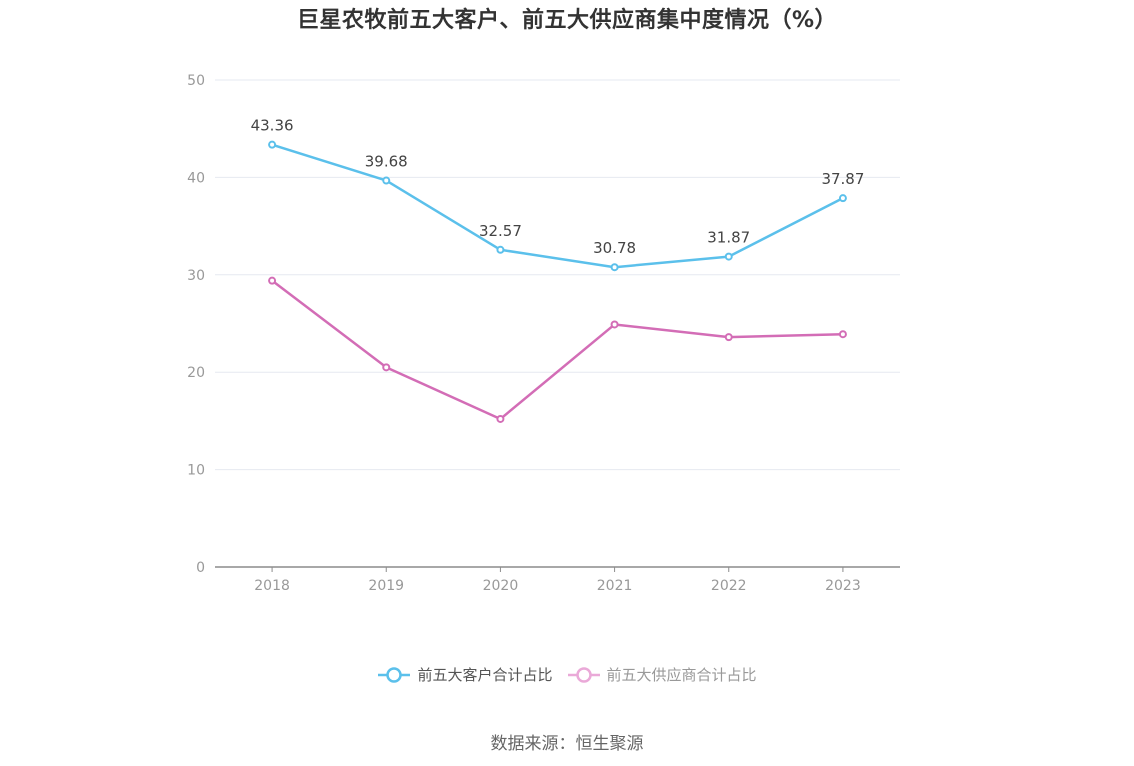  Describe the element at coordinates (196, 276) in the screenshot. I see `y-tick-label: 30` at that location.